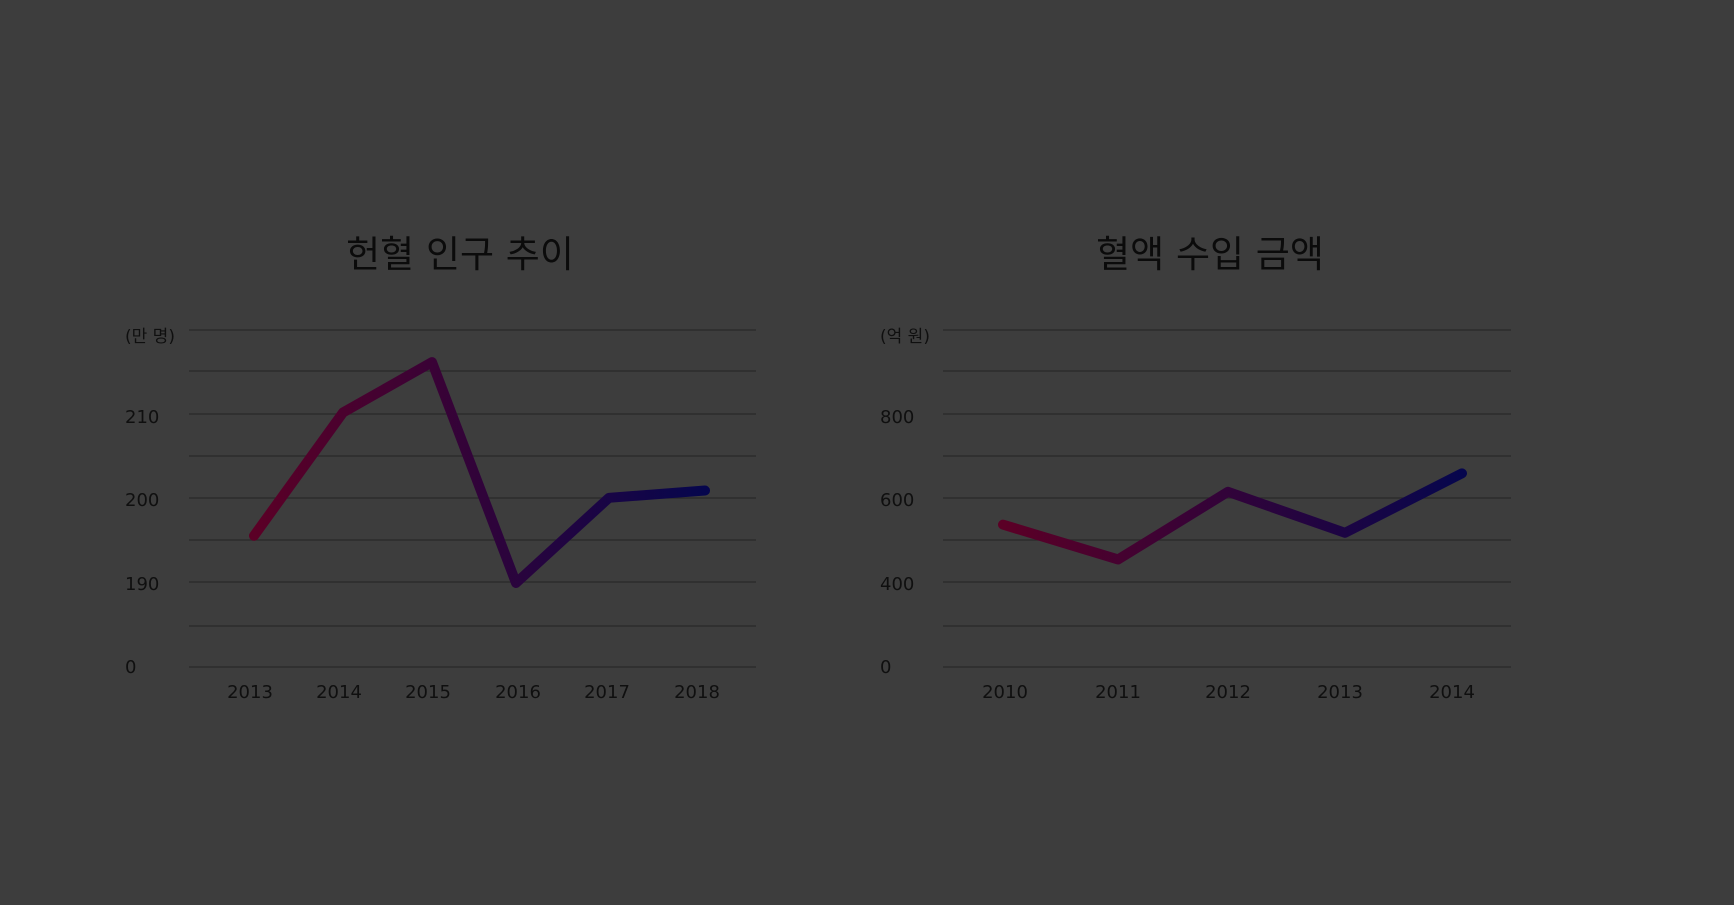 This screenshot has height=905, width=1734. Describe the element at coordinates (142, 417) in the screenshot. I see `y-tick-label: 210` at that location.